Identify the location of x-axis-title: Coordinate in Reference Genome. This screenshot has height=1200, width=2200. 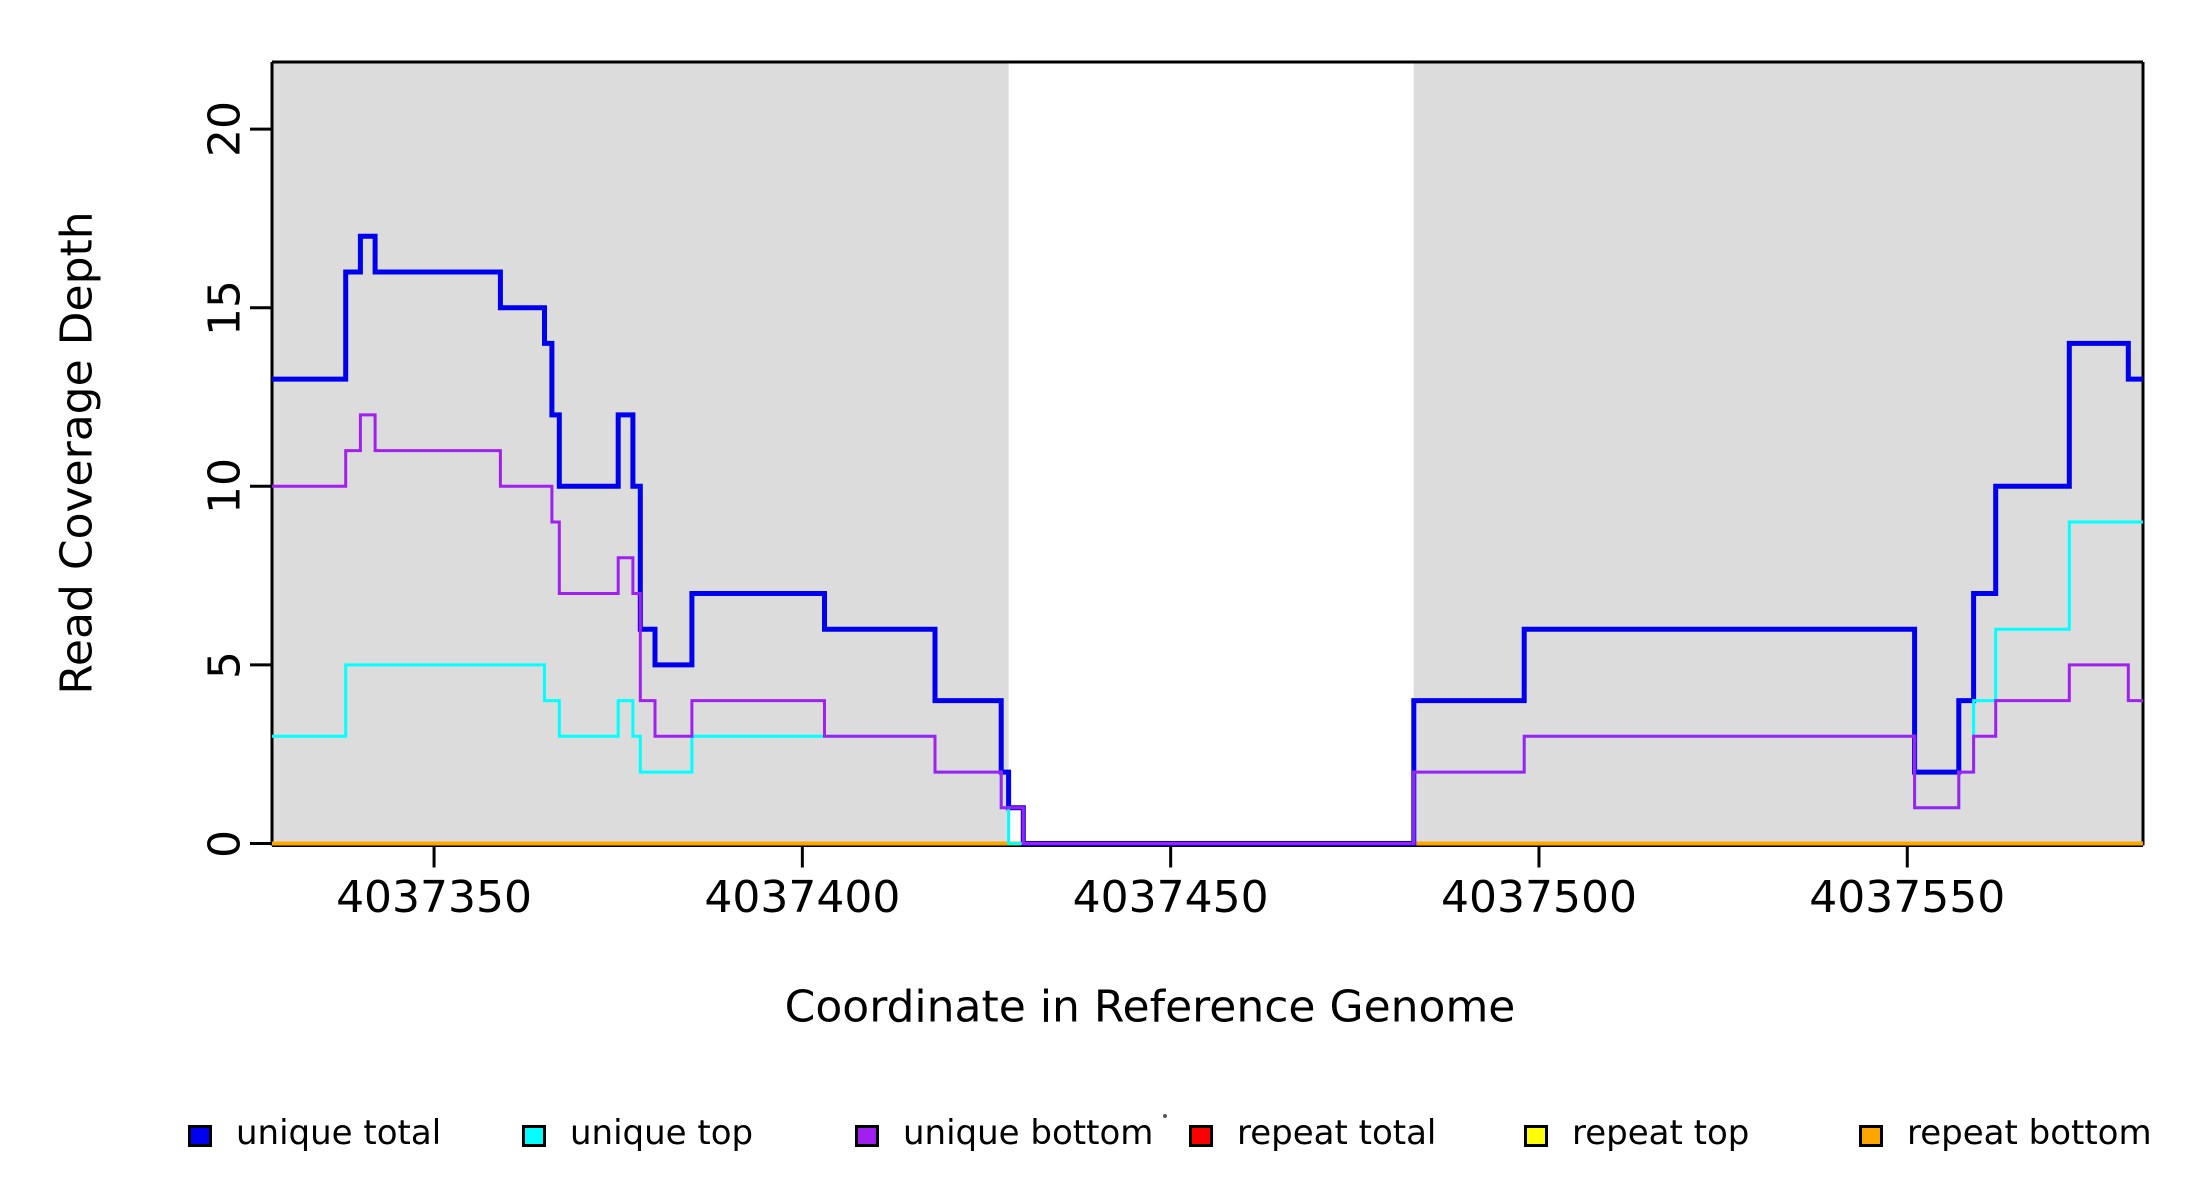
(1150, 1007).